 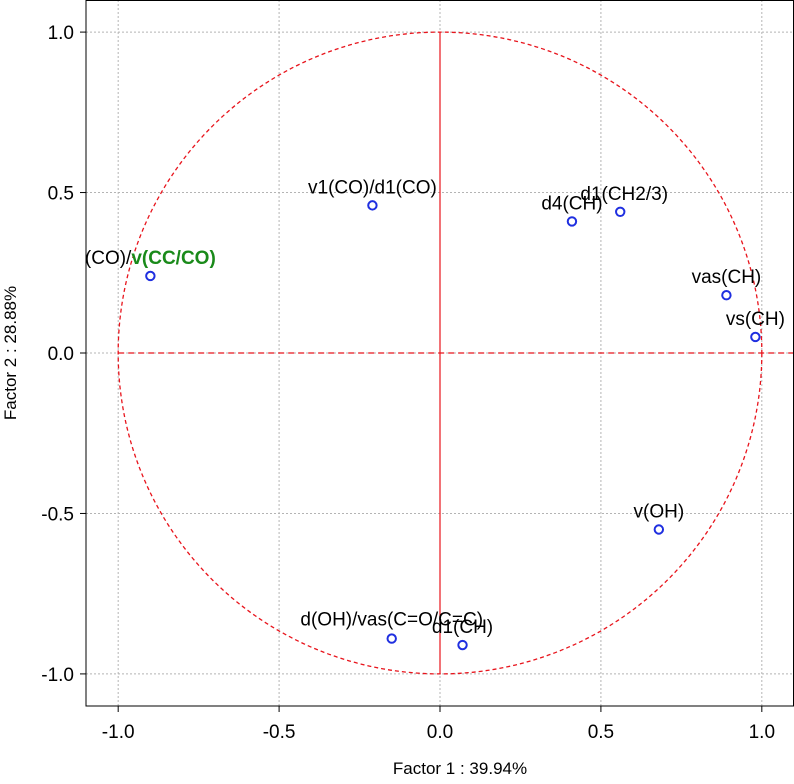 What do you see at coordinates (61, 194) in the screenshot?
I see `y-tick-label: 0.5` at bounding box center [61, 194].